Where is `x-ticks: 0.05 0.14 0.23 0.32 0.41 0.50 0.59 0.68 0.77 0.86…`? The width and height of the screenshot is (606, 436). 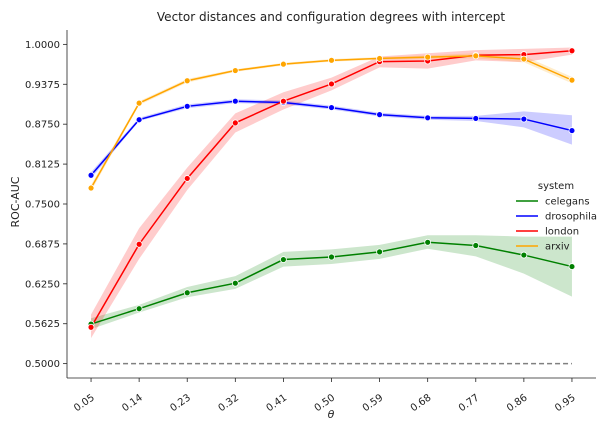
x-ticks: 0.05 0.14 0.23 0.32 0.41 0.50 0.59 0.68 0.77 0.86… is located at coordinates (325, 396).